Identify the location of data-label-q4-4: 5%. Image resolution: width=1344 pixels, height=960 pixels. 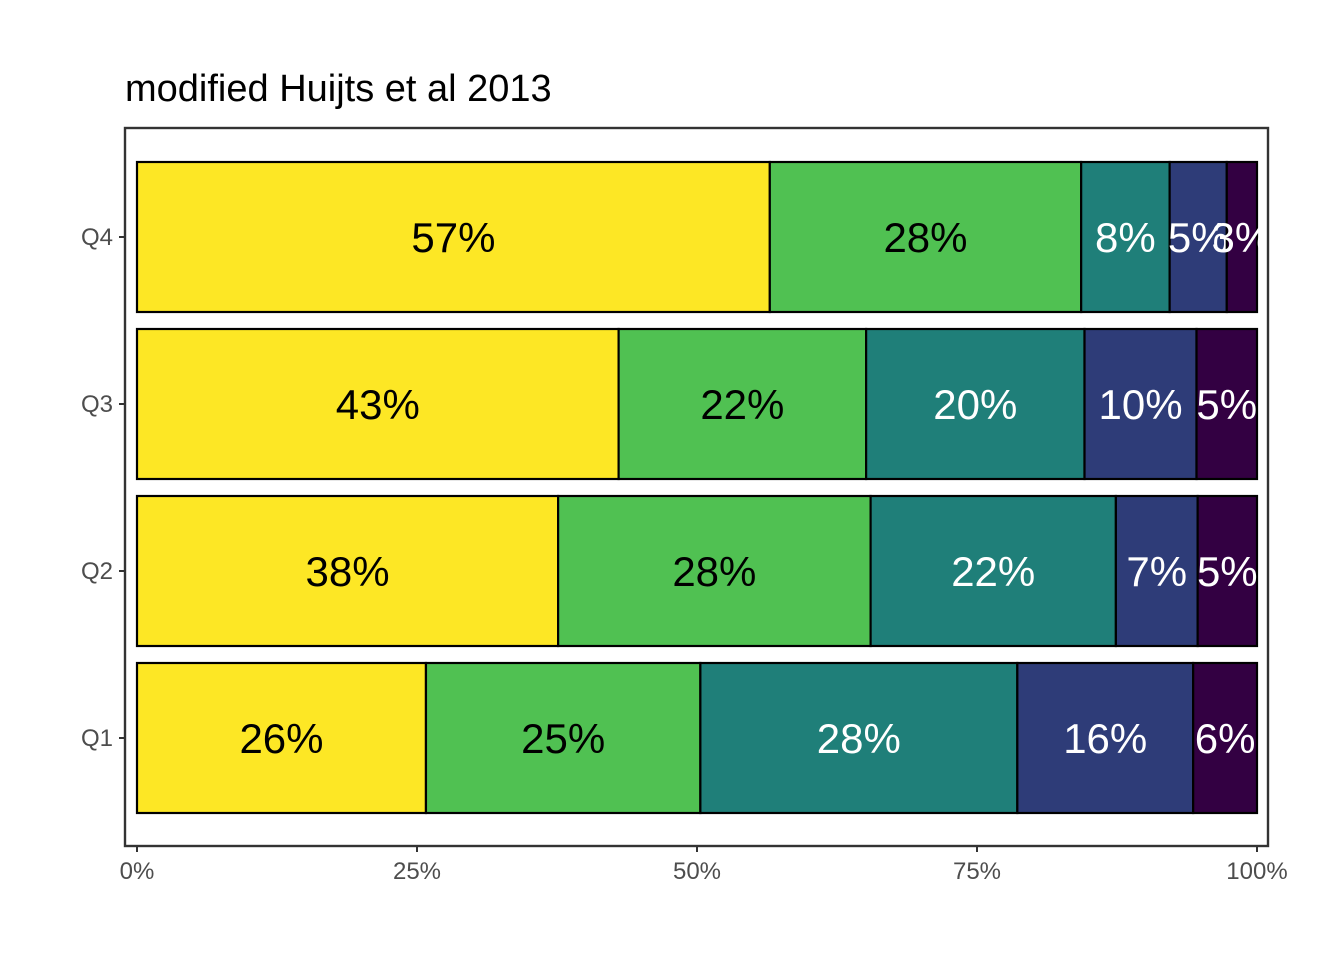
(1198, 237).